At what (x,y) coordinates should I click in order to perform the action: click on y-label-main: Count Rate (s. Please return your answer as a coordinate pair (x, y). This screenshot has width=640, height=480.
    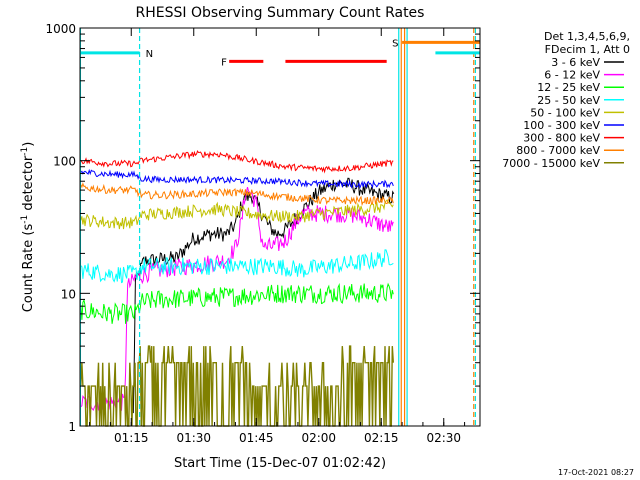
    Looking at the image, I should click on (28, 268).